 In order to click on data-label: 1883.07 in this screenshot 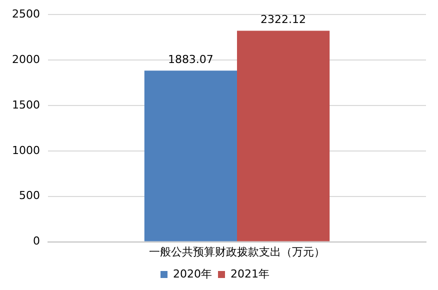, I will do `click(191, 59)`.